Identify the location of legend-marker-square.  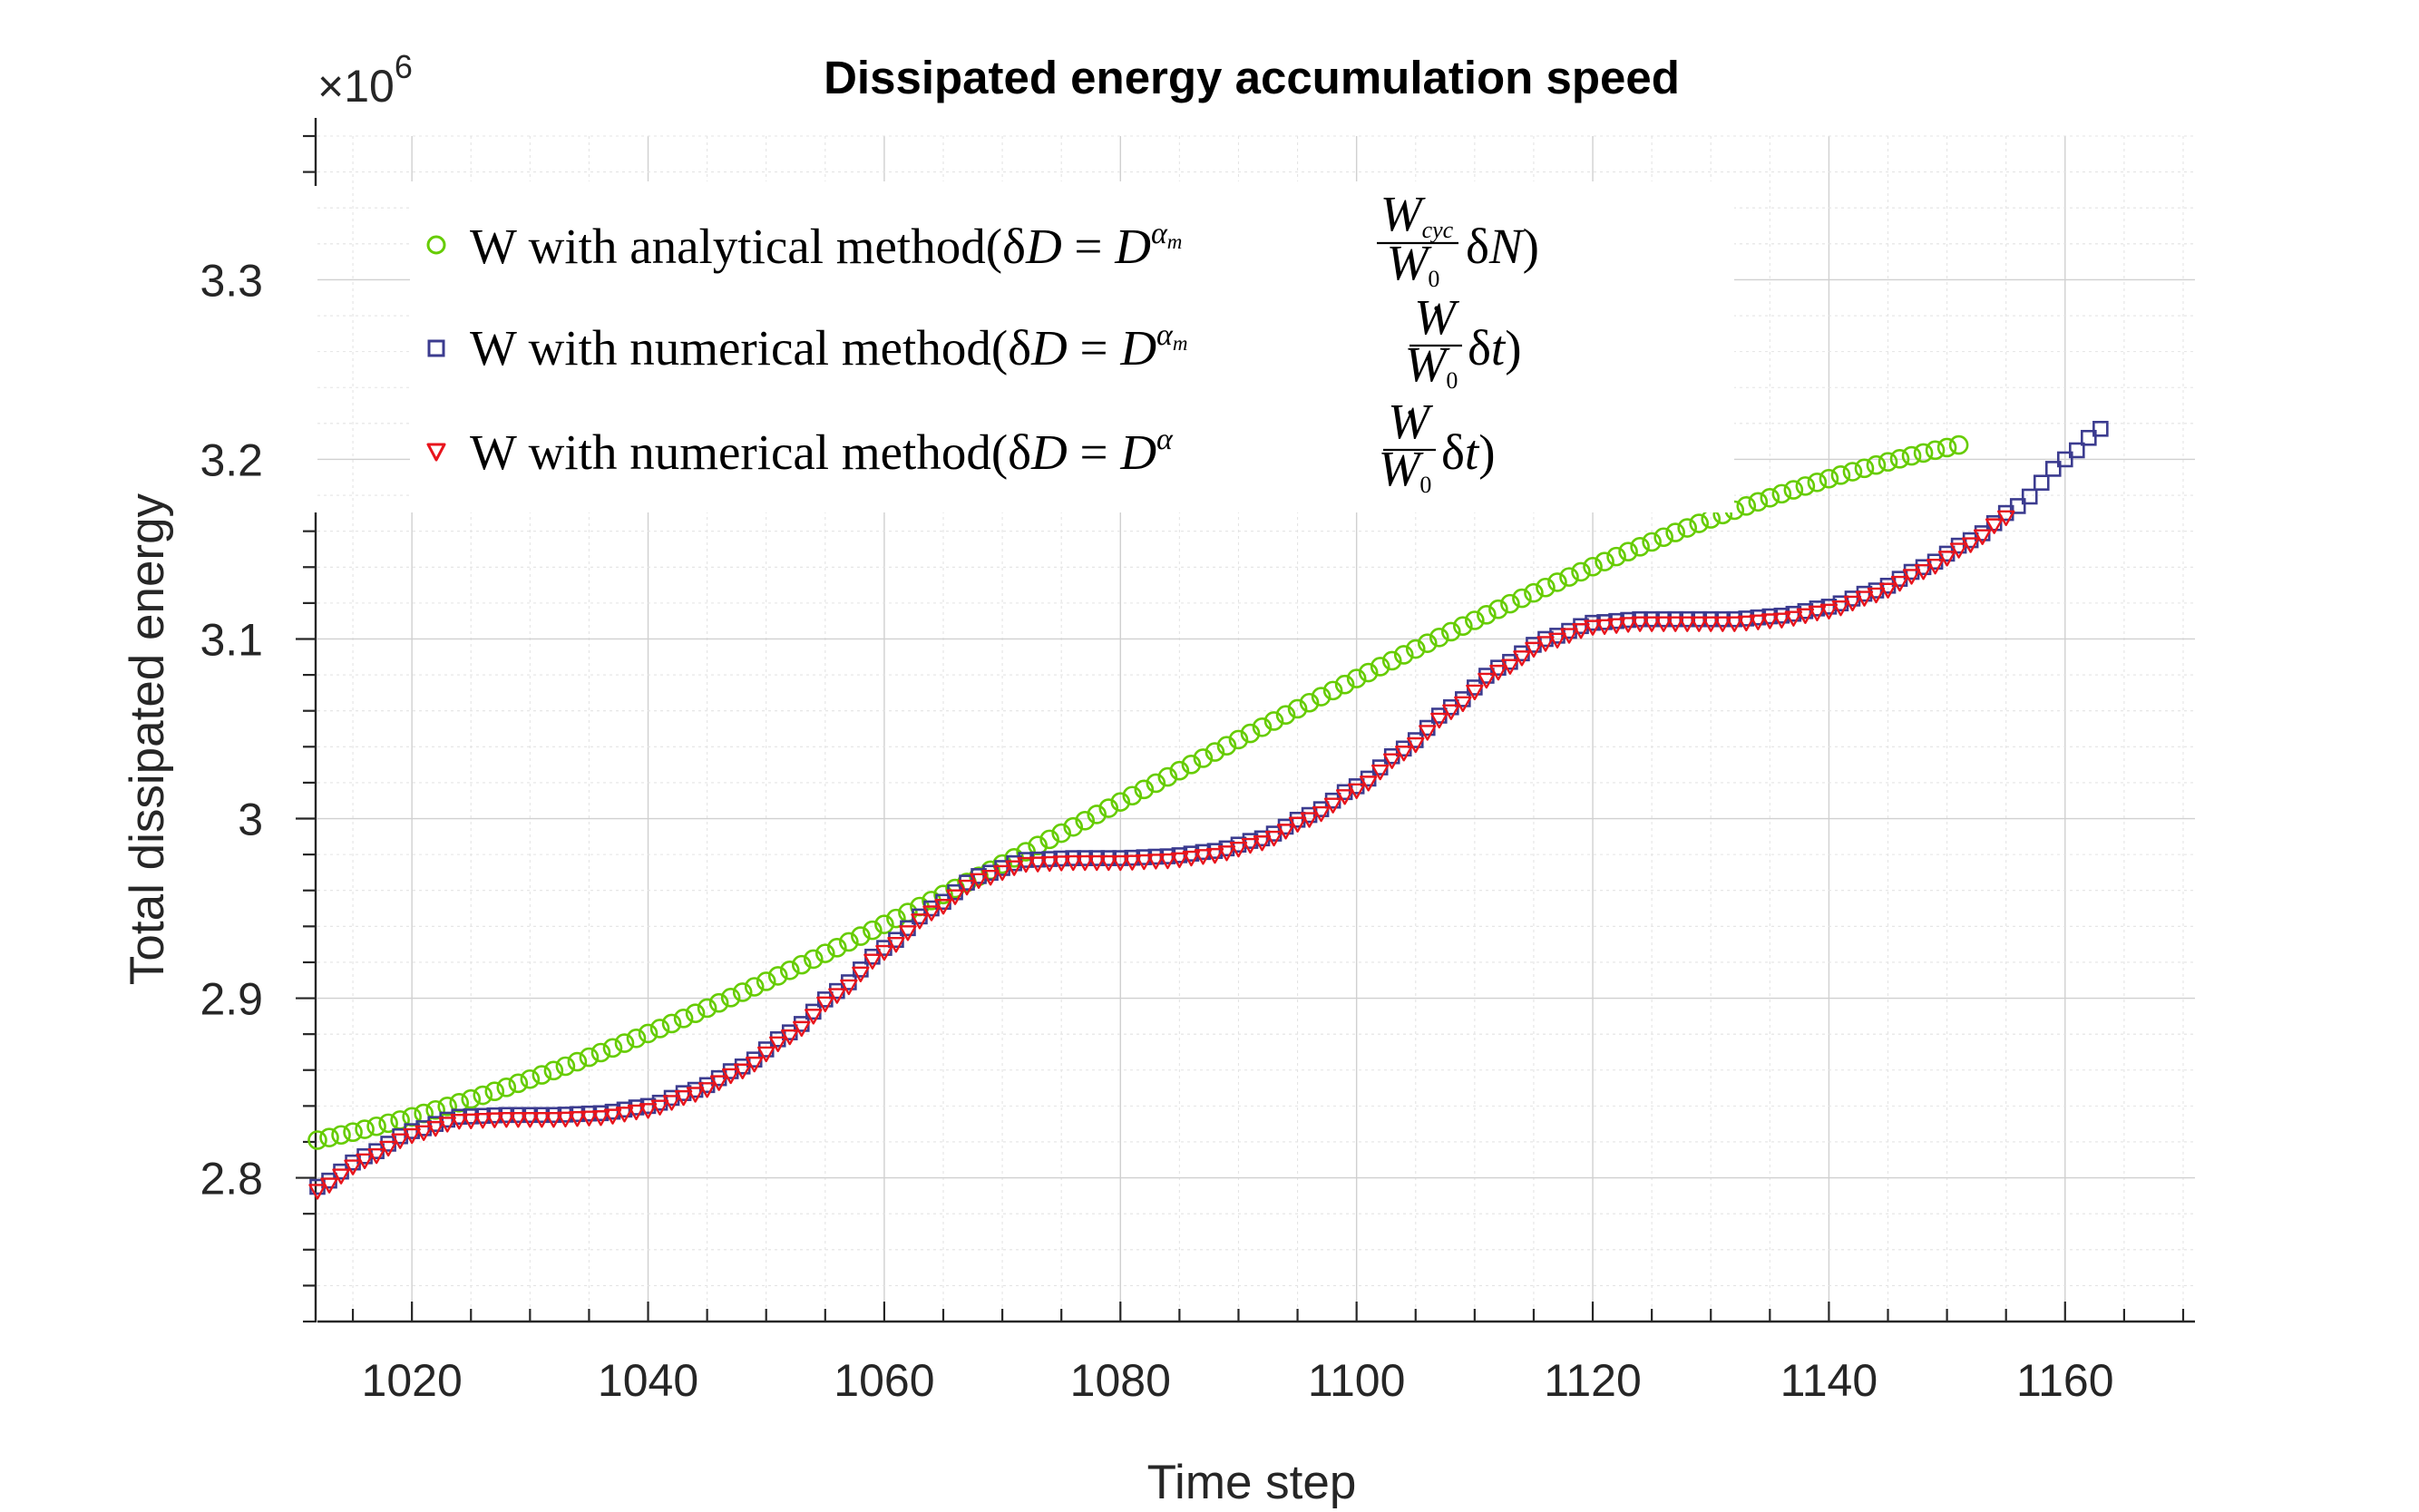
(436, 348).